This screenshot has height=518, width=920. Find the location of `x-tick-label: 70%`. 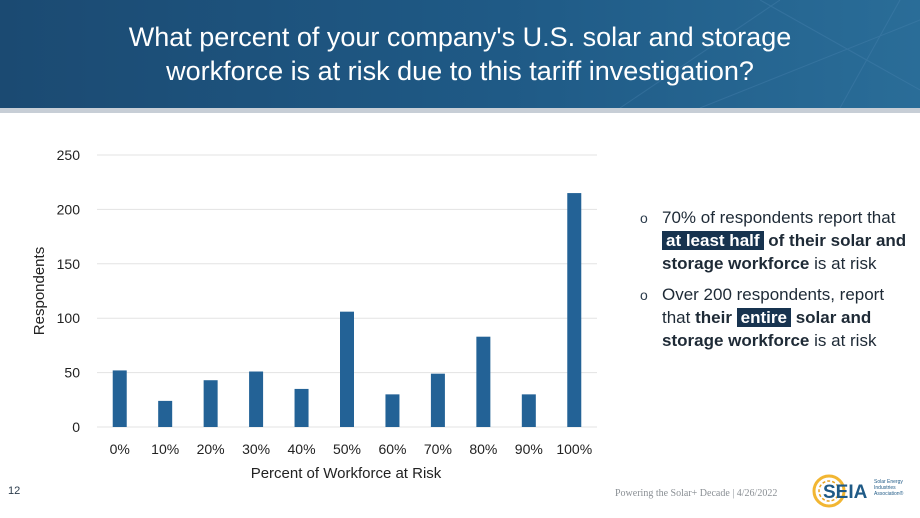

x-tick-label: 70% is located at coordinates (438, 449).